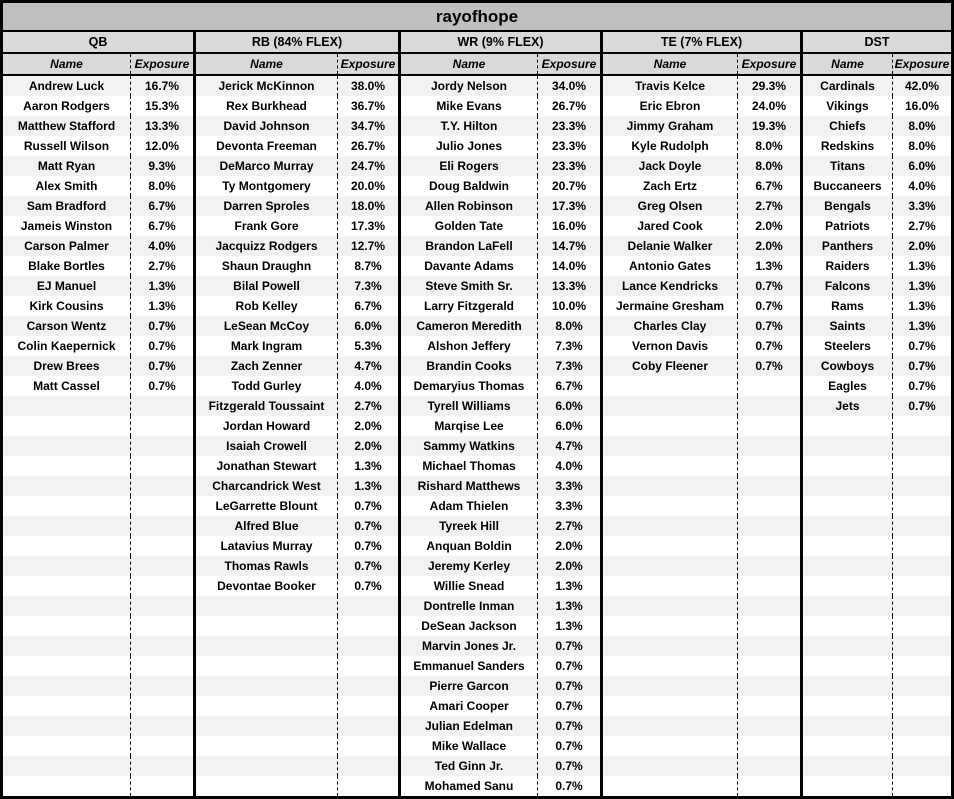 The height and width of the screenshot is (799, 954). I want to click on player-name-cell: Emmanuel Sanders, so click(469, 666).